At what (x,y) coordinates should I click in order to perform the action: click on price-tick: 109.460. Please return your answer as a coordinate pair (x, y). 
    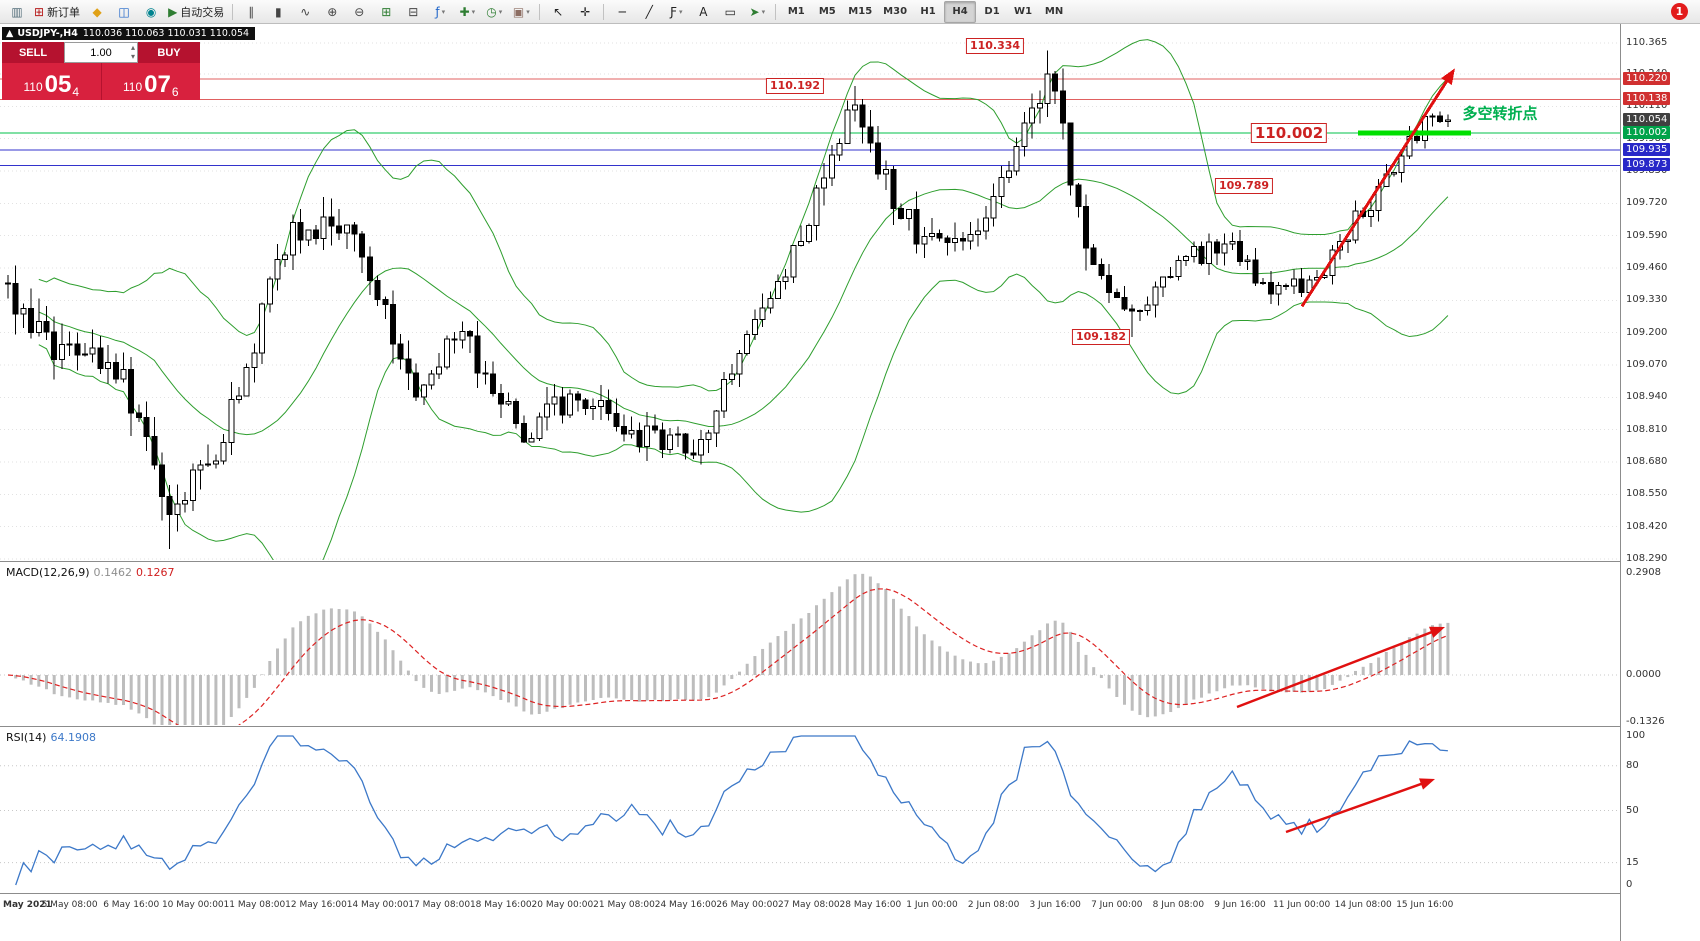
    Looking at the image, I should click on (1647, 267).